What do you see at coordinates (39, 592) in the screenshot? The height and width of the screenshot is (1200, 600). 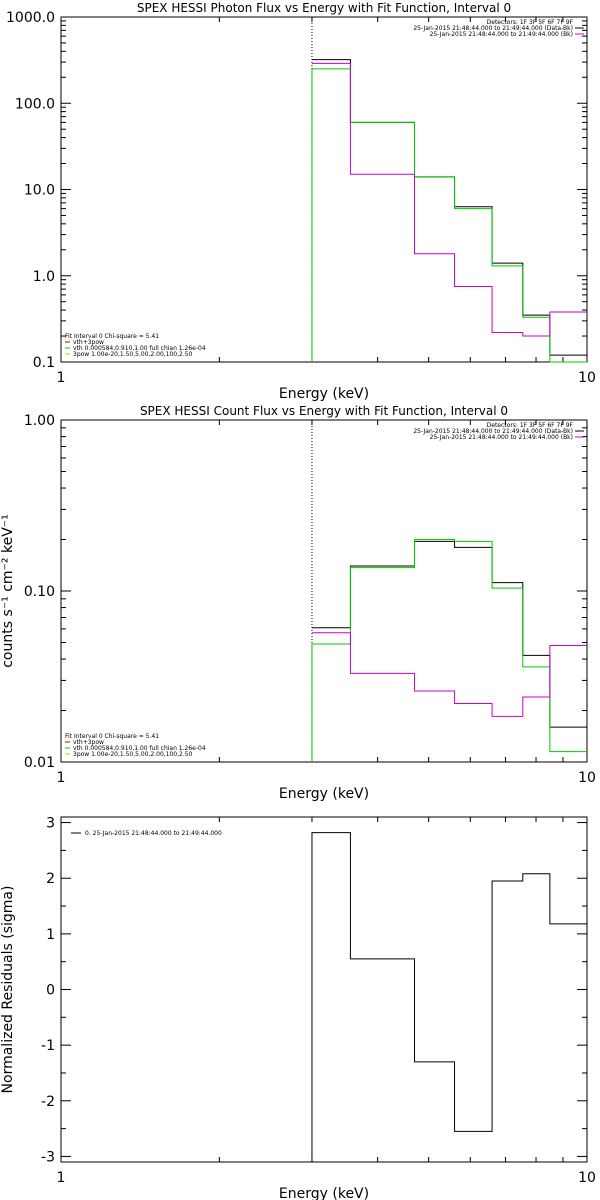 I see `y-tick-label: 0.10` at bounding box center [39, 592].